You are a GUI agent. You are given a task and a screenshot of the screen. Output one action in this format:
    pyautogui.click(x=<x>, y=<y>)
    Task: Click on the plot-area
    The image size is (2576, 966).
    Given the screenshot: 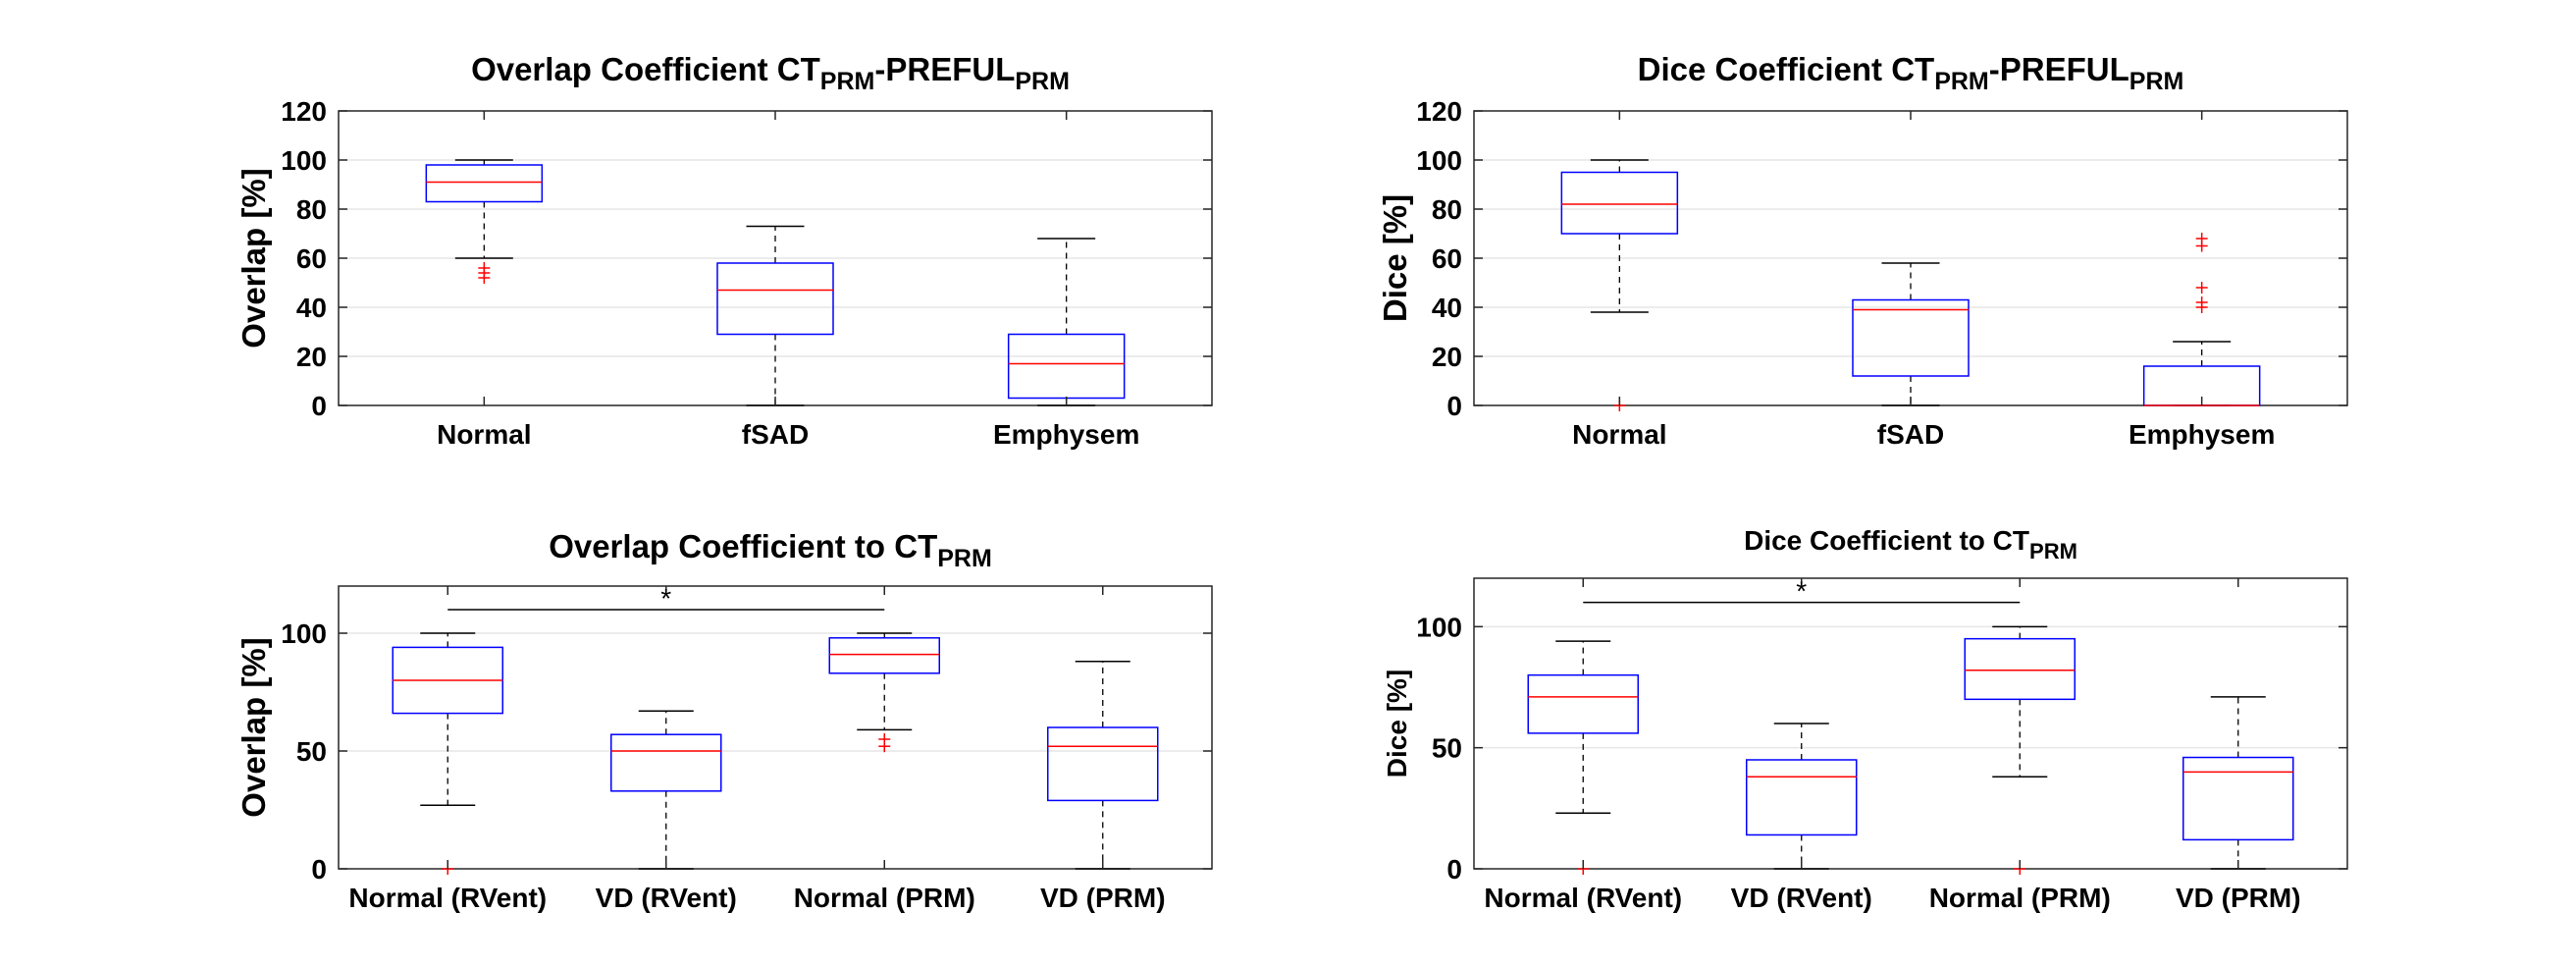 What is the action you would take?
    pyautogui.click(x=1910, y=723)
    